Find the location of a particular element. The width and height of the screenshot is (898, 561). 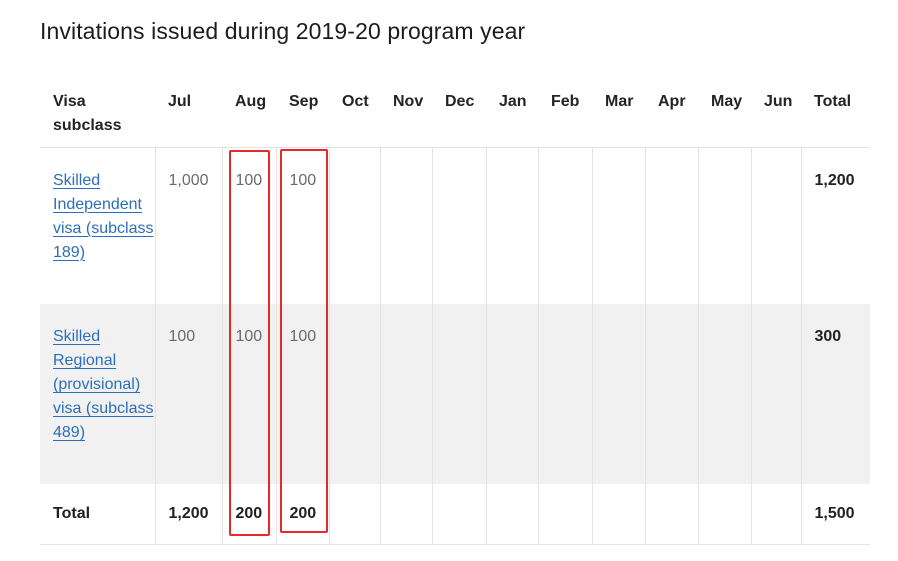

column-header-nov: Nov is located at coordinates (406, 113).